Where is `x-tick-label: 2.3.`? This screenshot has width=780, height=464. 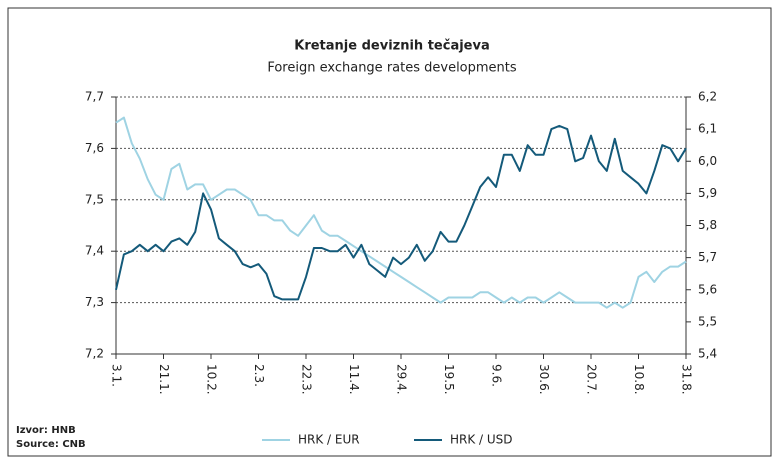
x-tick-label: 2.3. is located at coordinates (259, 375).